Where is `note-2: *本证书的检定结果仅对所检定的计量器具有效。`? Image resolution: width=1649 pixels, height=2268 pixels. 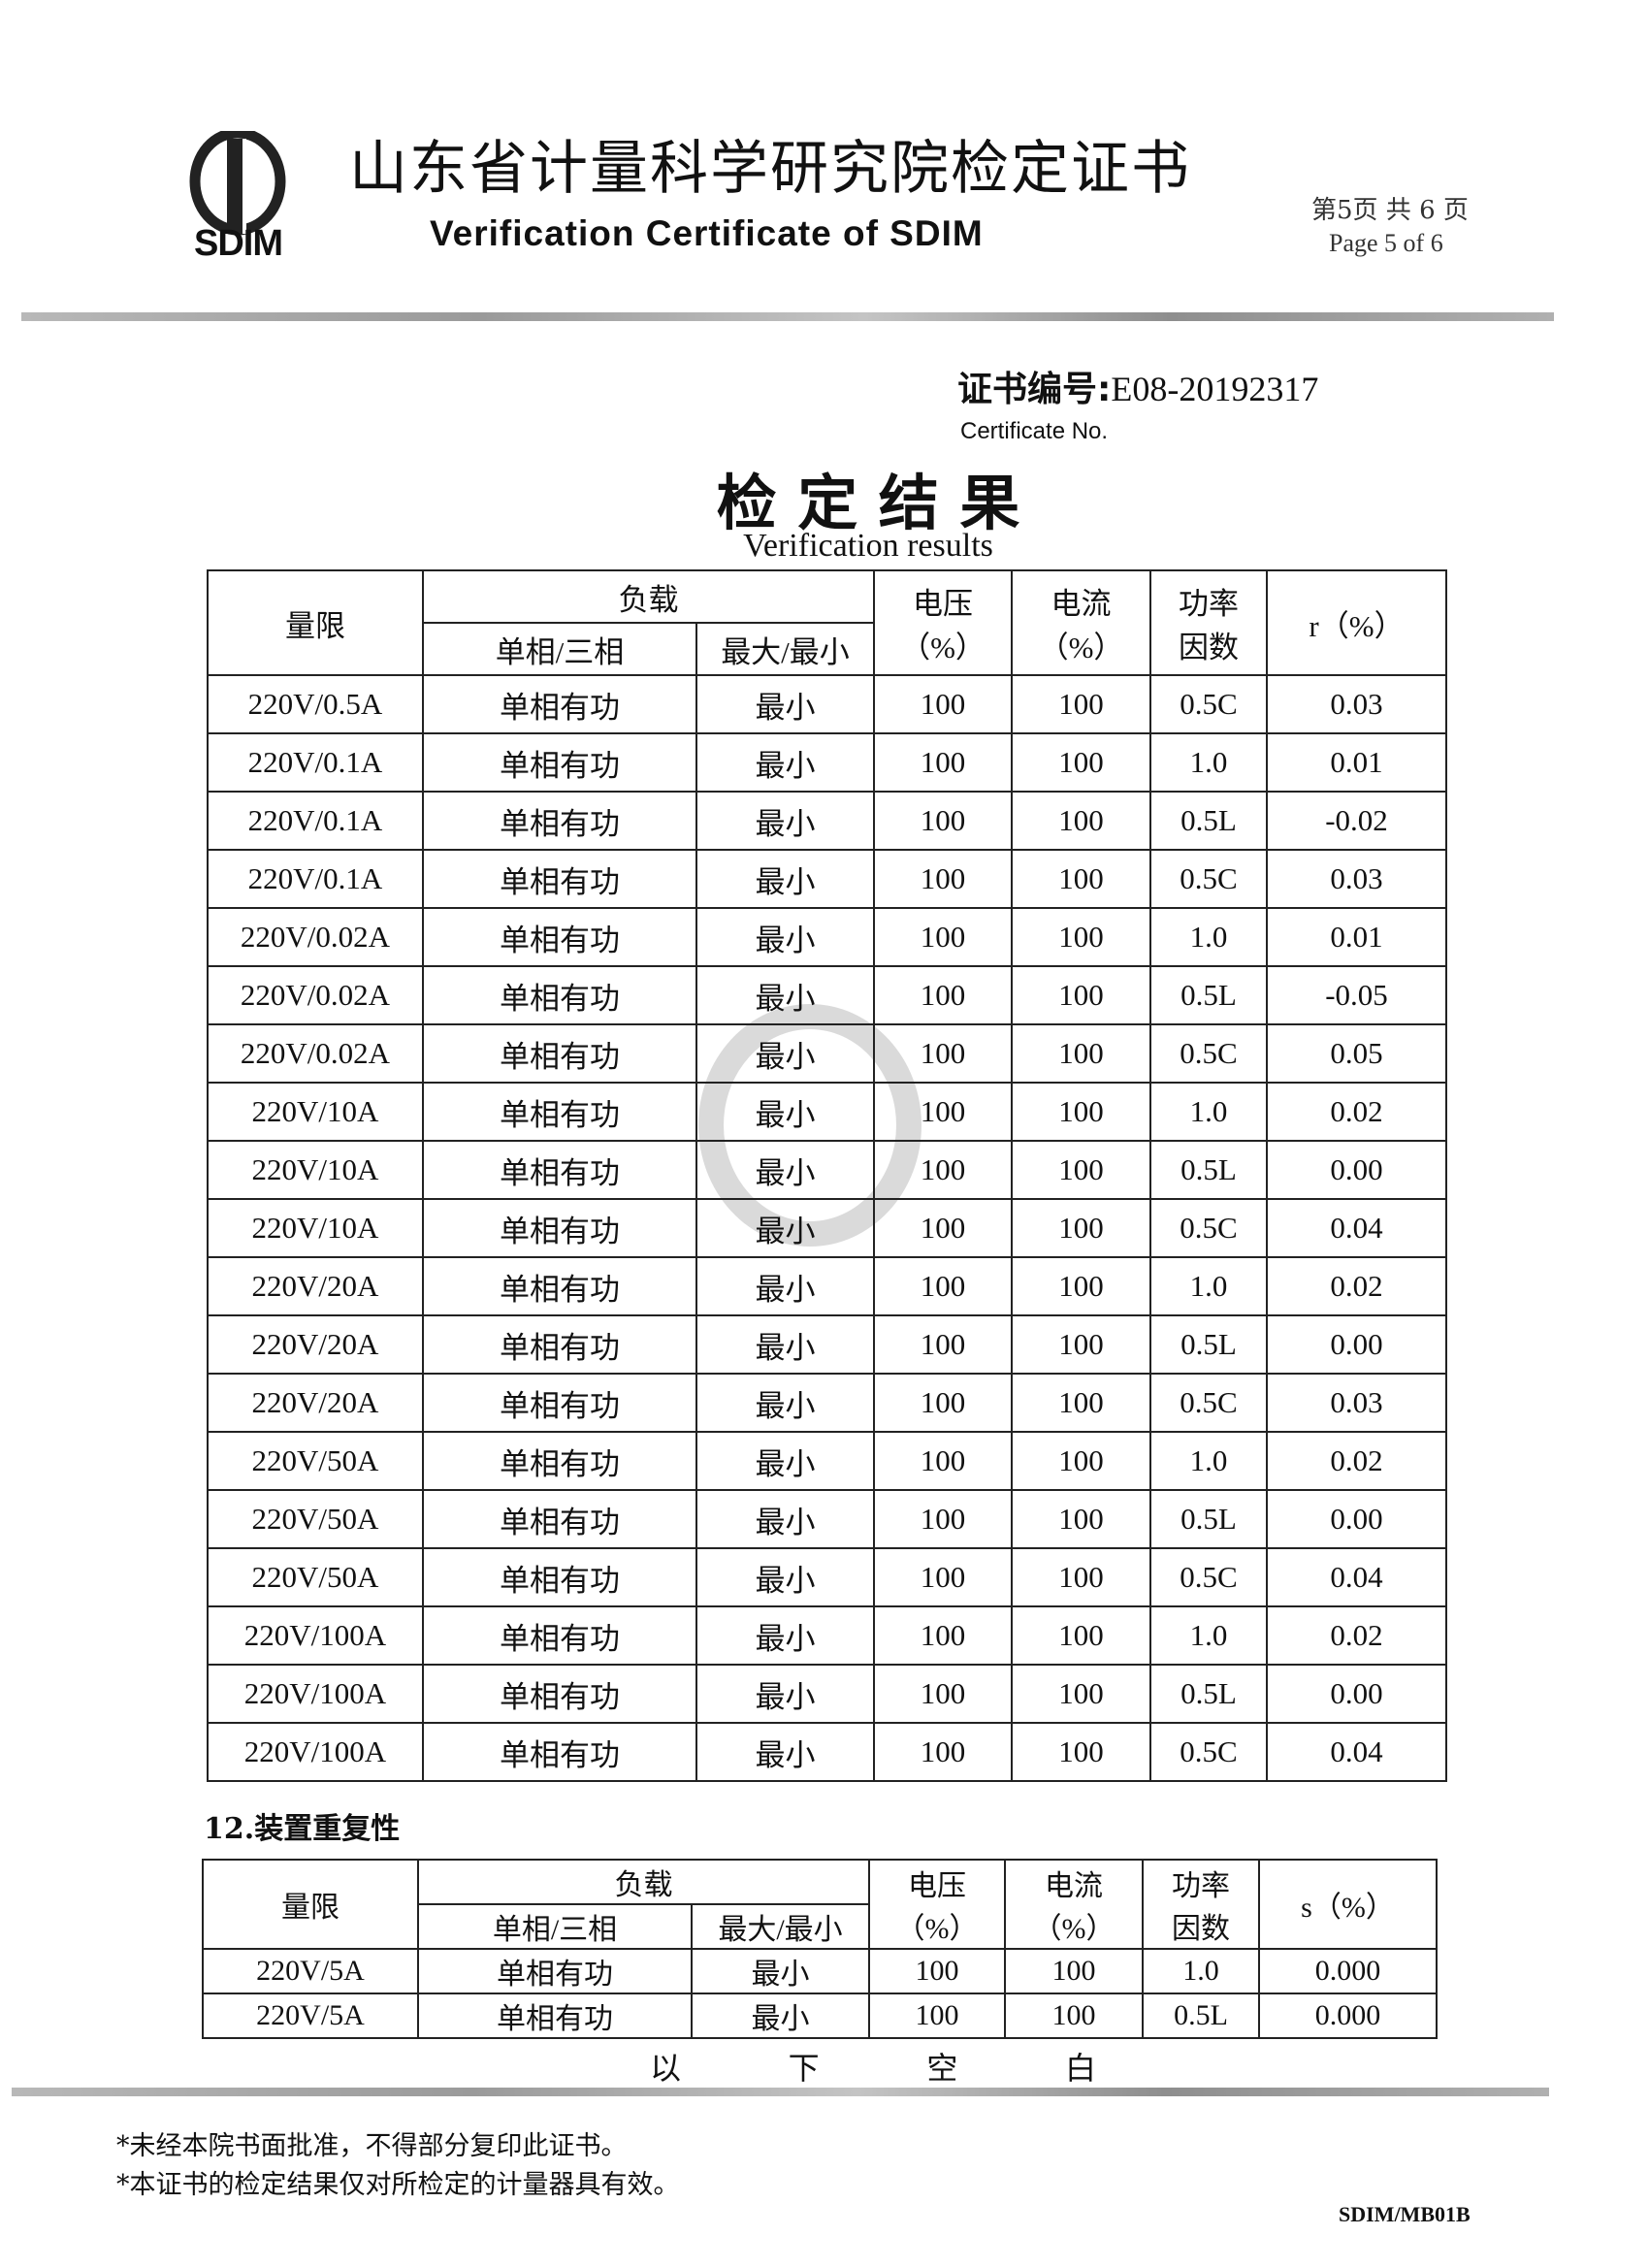
note-2: *本证书的检定结果仅对所检定的计量器具有效。 is located at coordinates (398, 2185).